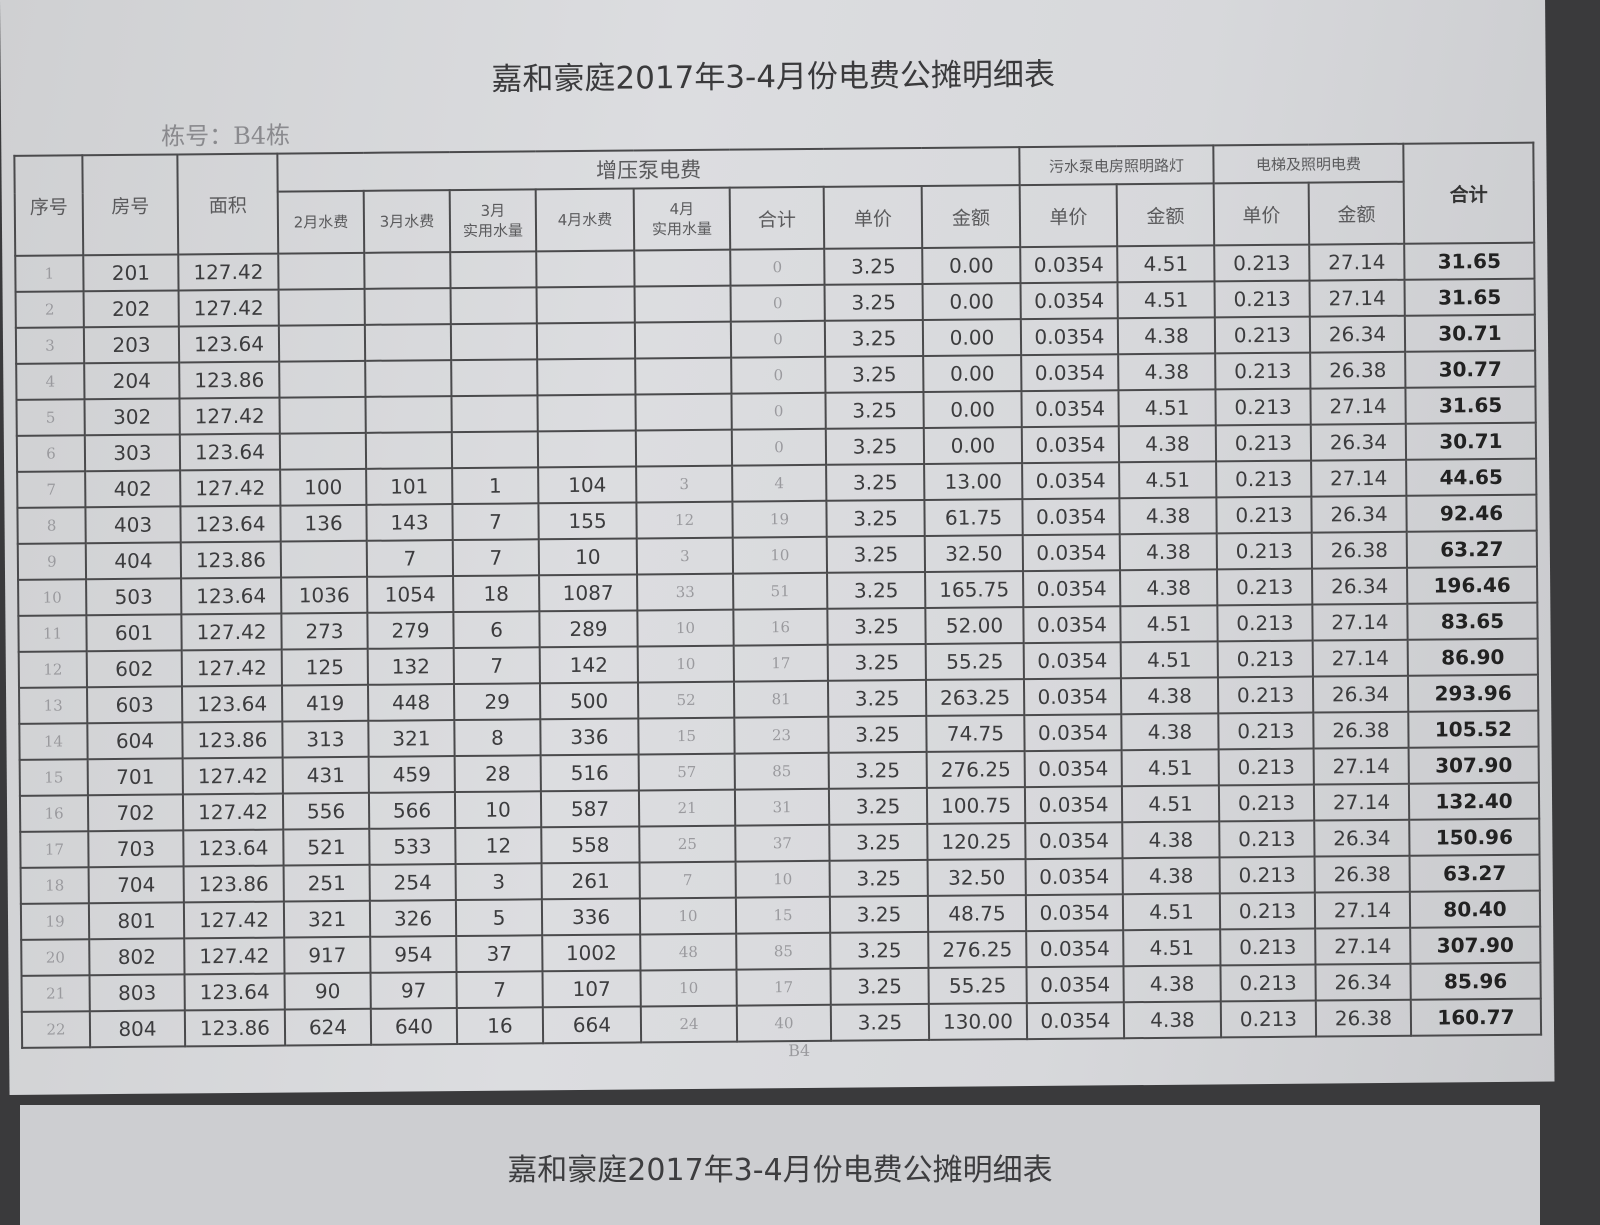  What do you see at coordinates (975, 697) in the screenshot?
I see `cell-pump-amount: 263.25` at bounding box center [975, 697].